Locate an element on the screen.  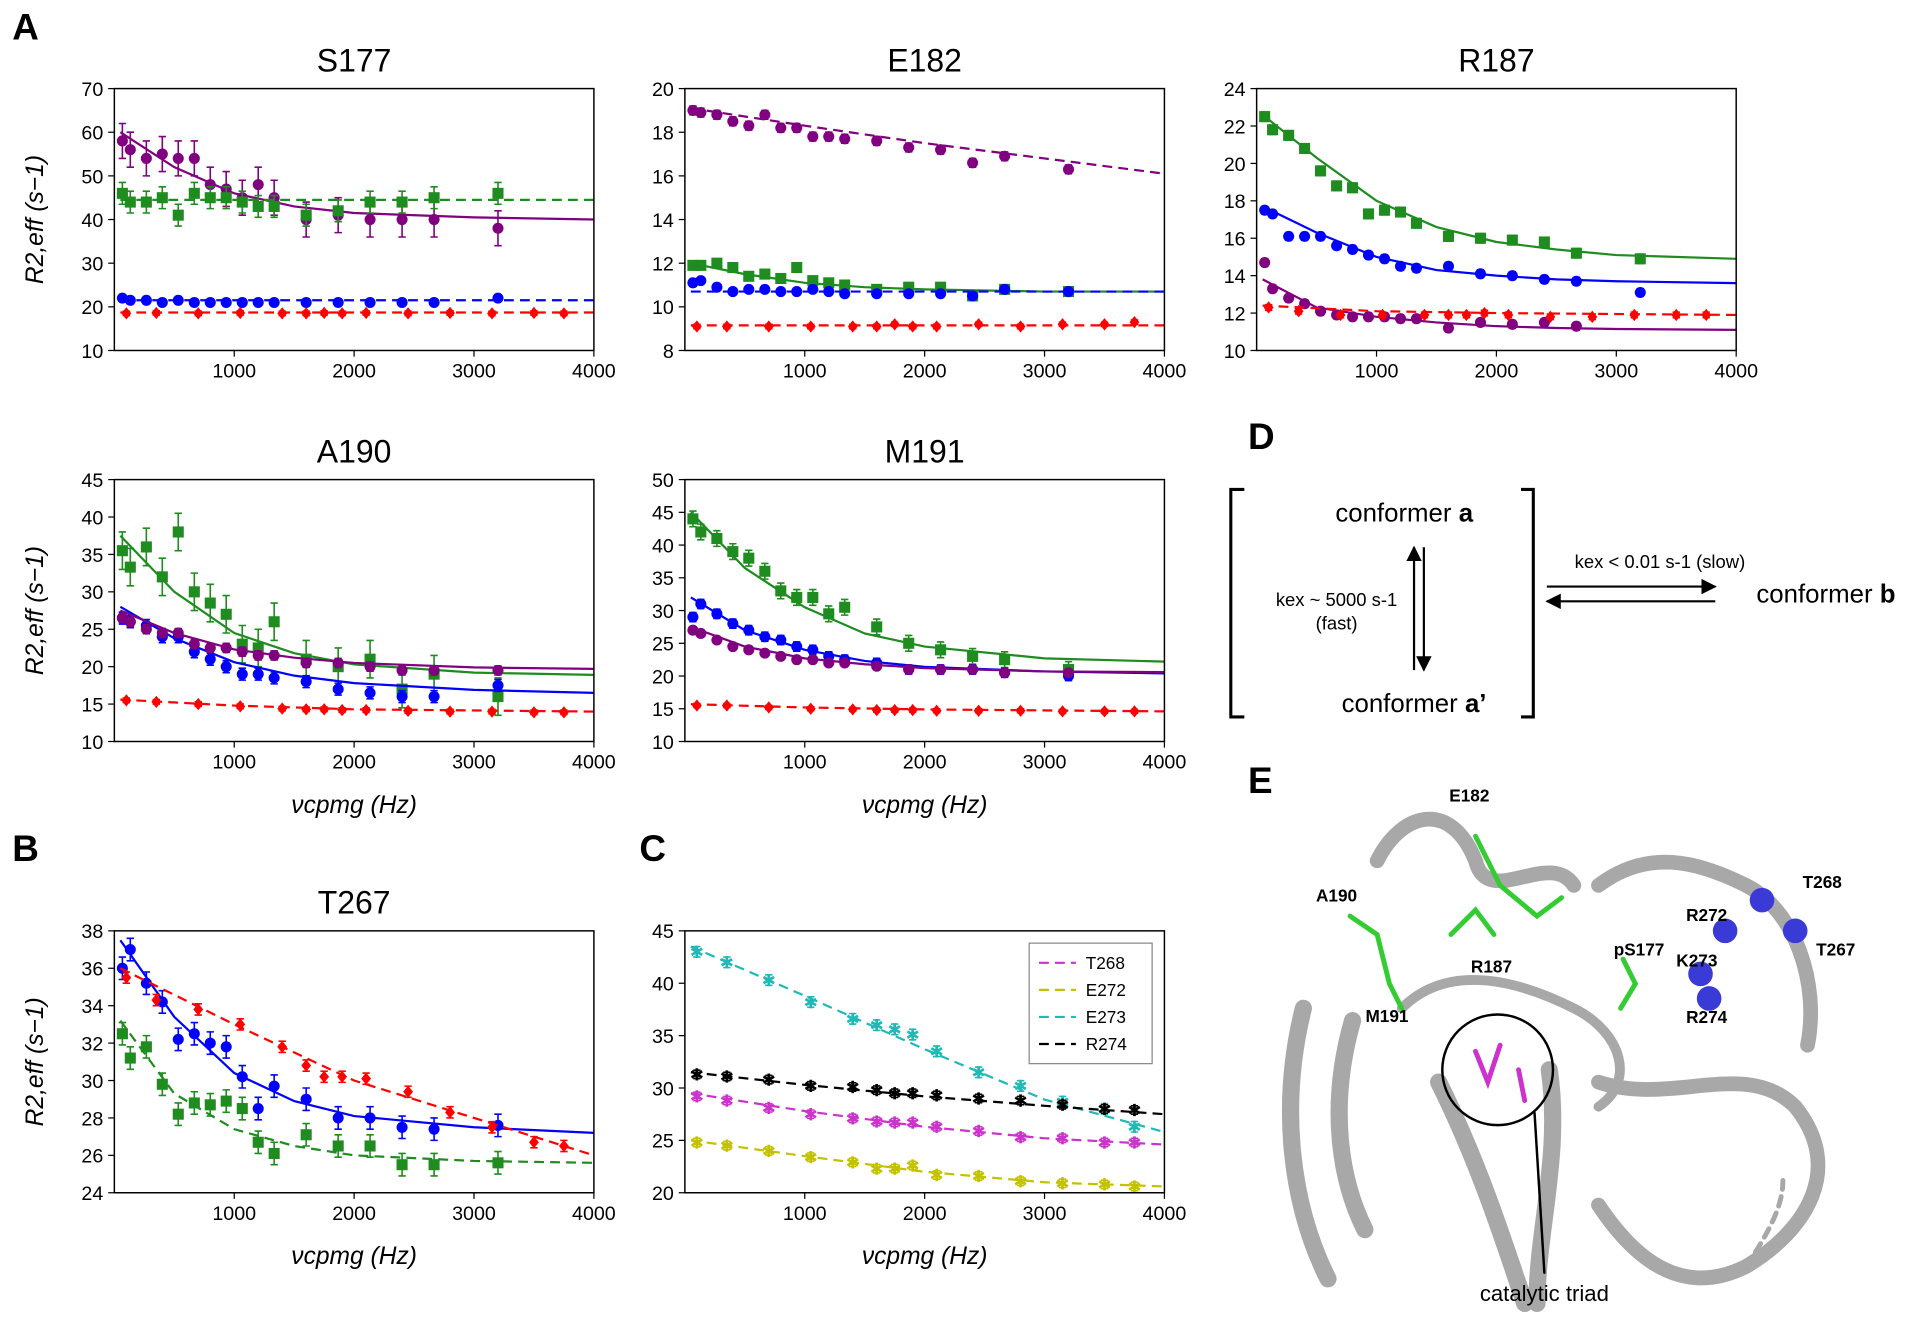
y-tick-label: 12 is located at coordinates (663, 265).